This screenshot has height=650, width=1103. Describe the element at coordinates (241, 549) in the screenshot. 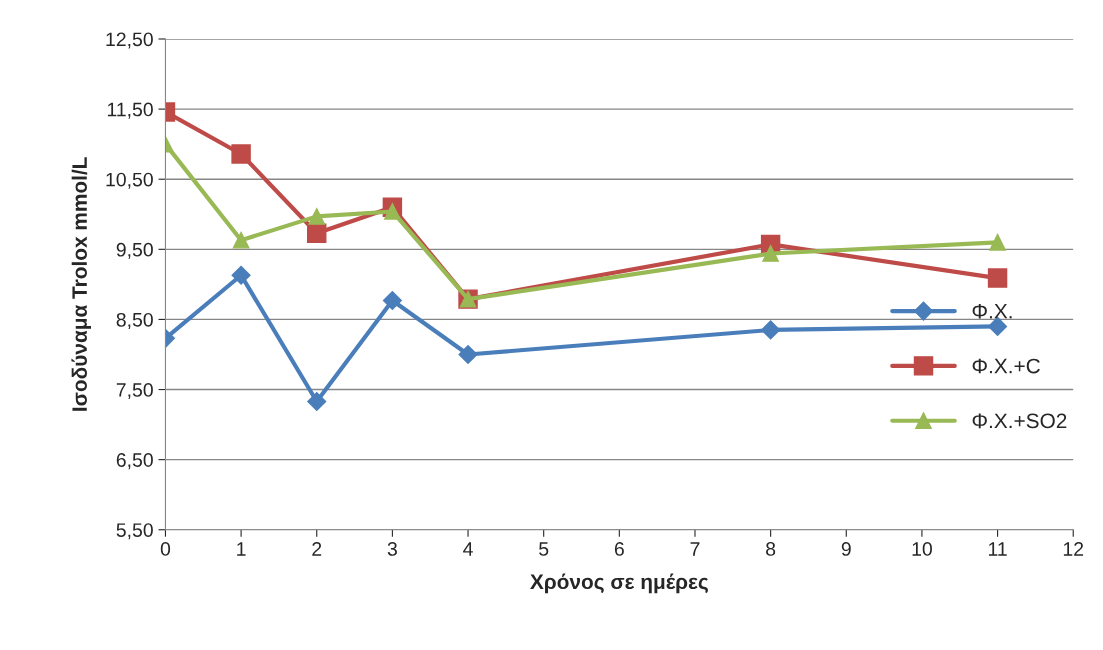

I see `x-tick-label: 1` at that location.